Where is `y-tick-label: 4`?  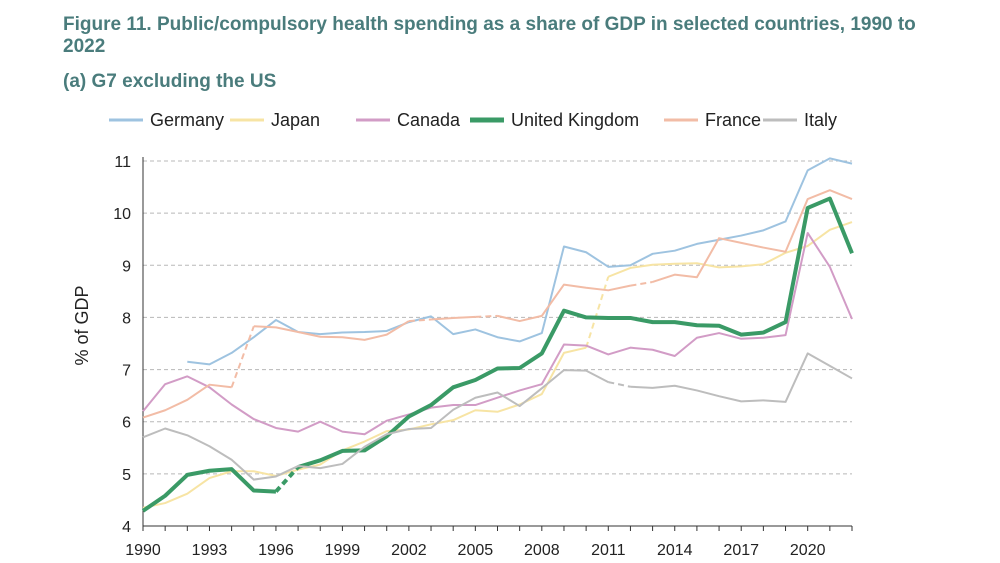 y-tick-label: 4 is located at coordinates (126, 527).